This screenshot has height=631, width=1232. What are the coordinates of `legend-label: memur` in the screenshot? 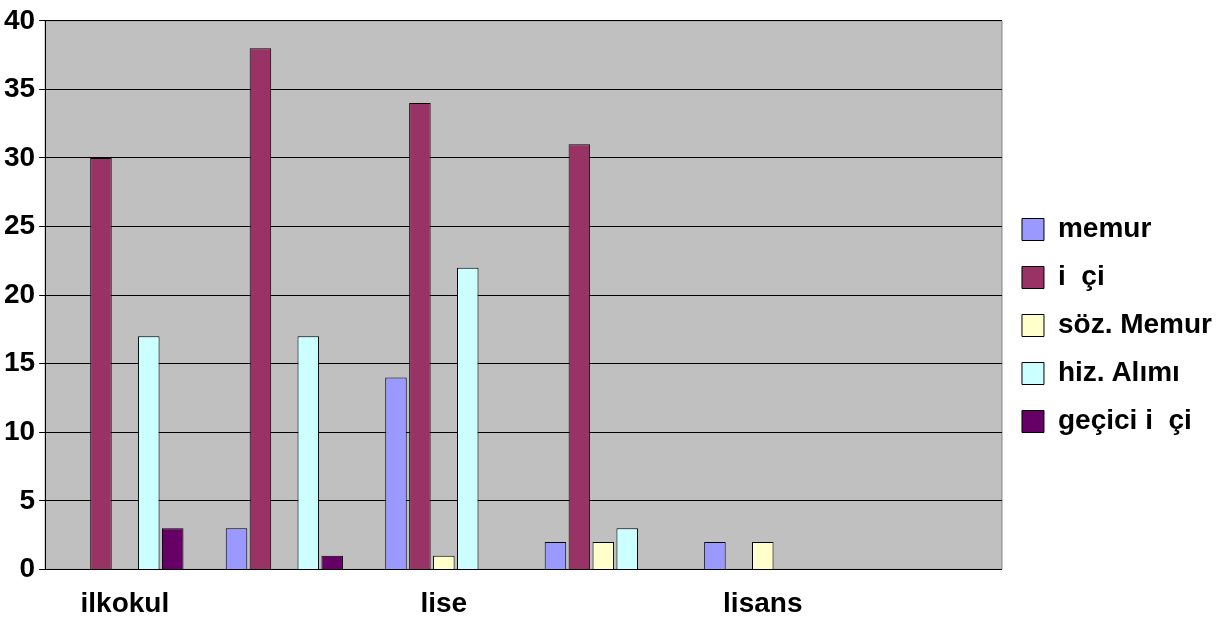 It's located at (1104, 228).